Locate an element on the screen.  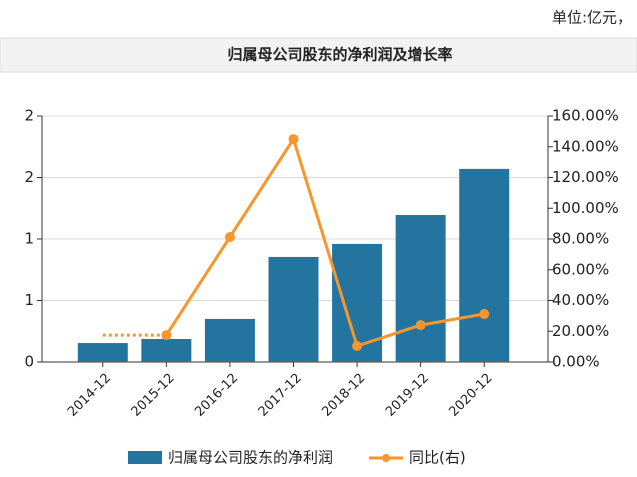
y2-tick-label: 40.00% is located at coordinates (580, 300).